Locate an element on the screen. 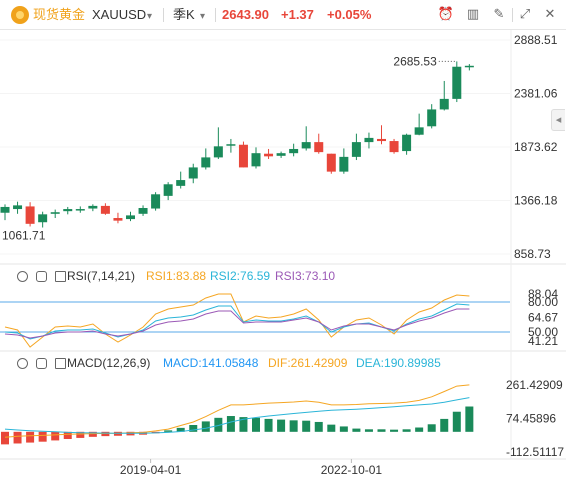 The width and height of the screenshot is (566, 484). symbol-name: 现货黄金 is located at coordinates (59, 14).